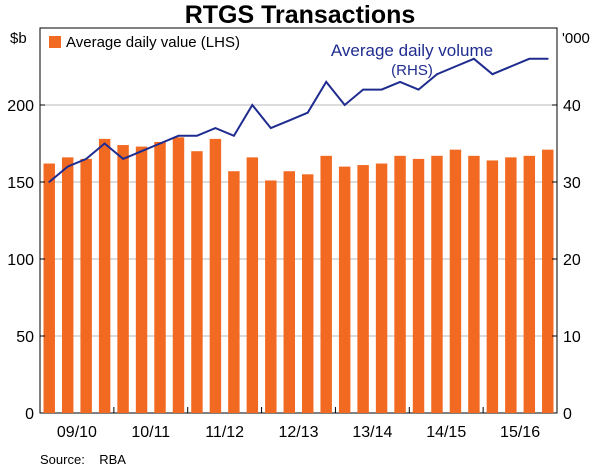 The image size is (600, 471). Describe the element at coordinates (20, 183) in the screenshot. I see `left-tick-label: 150` at that location.